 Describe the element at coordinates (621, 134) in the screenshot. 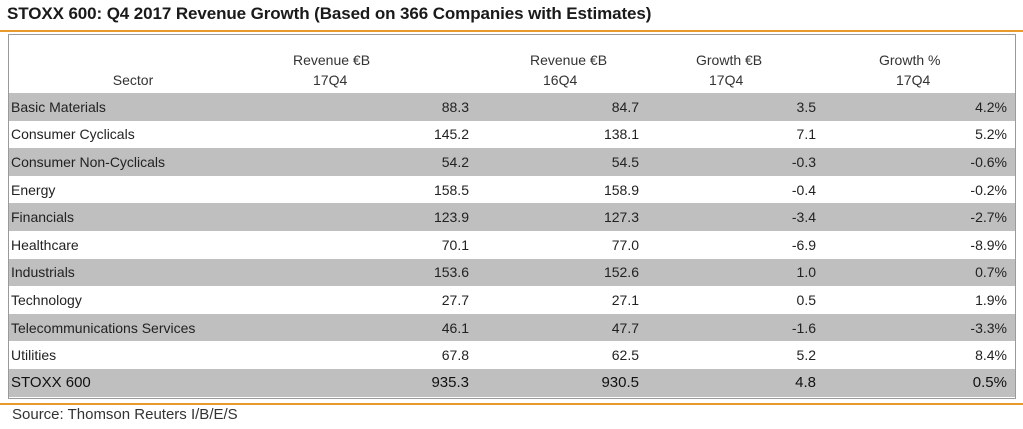

I see `cell-revenue-16q4: 138.1` at that location.